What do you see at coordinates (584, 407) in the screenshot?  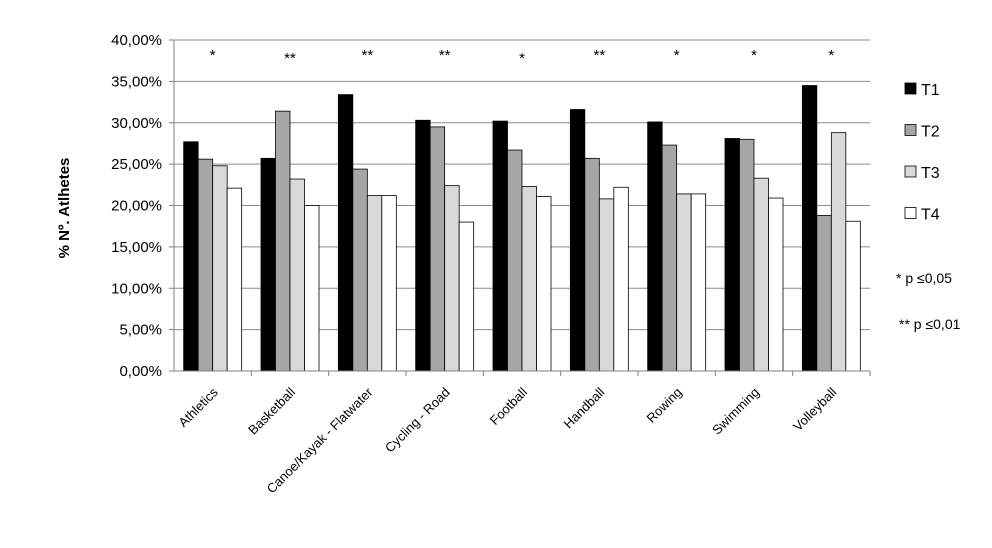 I see `x-tick-label: Handball` at bounding box center [584, 407].